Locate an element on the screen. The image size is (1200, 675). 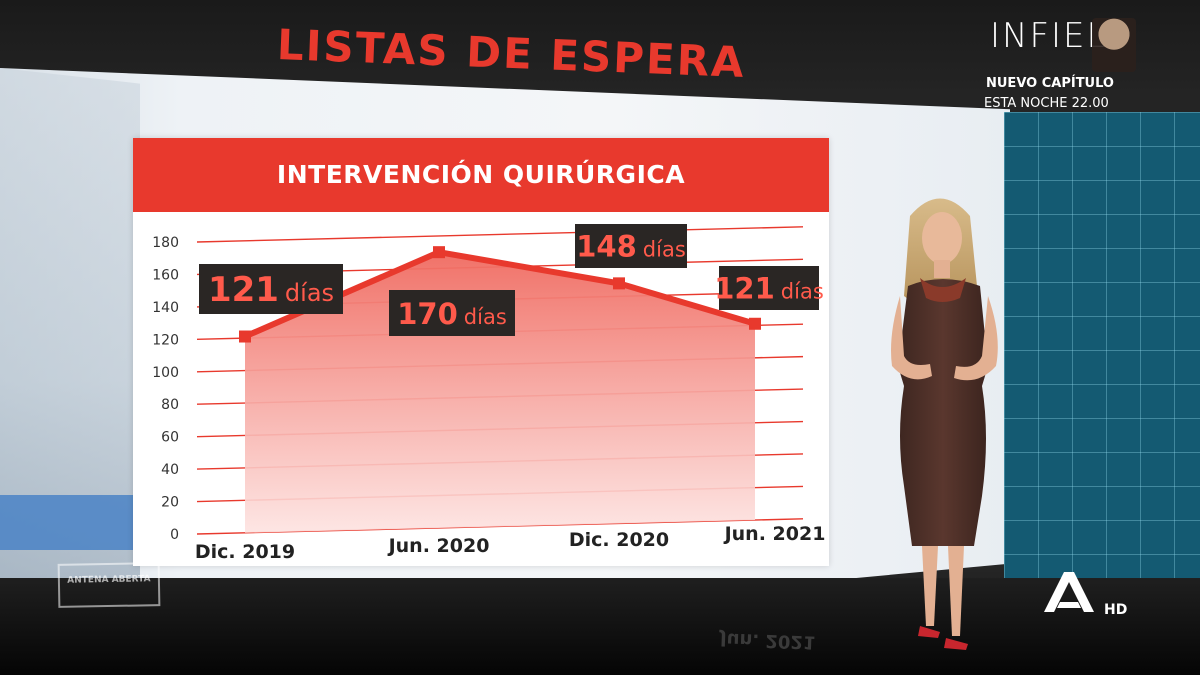
data-label: 170 días is located at coordinates (452, 314).